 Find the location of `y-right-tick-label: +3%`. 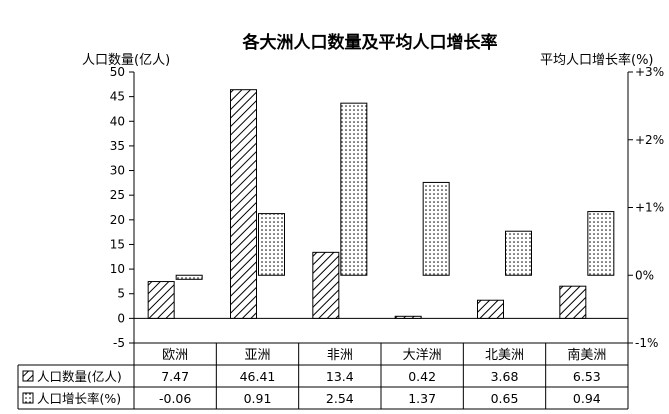

y-right-tick-label: +3% is located at coordinates (649, 72).